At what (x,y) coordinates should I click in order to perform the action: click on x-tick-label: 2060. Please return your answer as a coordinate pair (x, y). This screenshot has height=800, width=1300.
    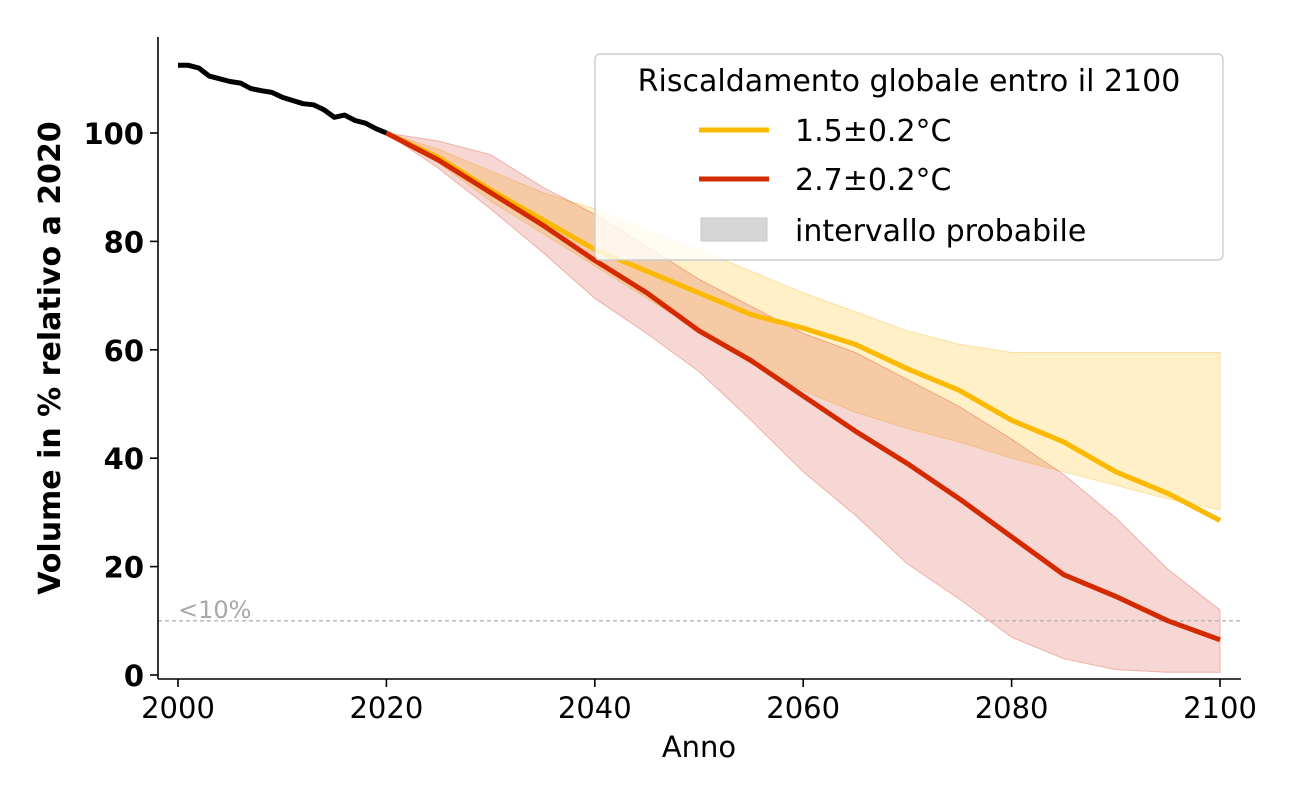
    Looking at the image, I should click on (803, 708).